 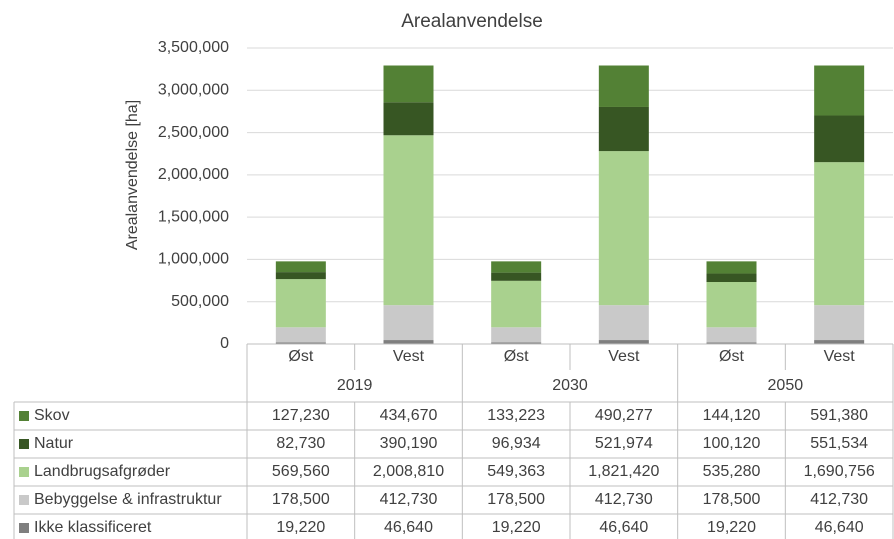 I want to click on table-cell: 535,280, so click(x=732, y=471).